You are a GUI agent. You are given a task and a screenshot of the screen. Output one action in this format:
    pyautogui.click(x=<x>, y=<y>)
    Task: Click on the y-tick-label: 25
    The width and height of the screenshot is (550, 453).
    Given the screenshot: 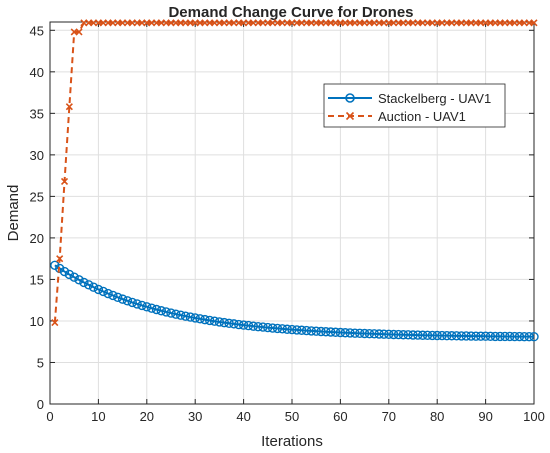 What is the action you would take?
    pyautogui.click(x=37, y=196)
    